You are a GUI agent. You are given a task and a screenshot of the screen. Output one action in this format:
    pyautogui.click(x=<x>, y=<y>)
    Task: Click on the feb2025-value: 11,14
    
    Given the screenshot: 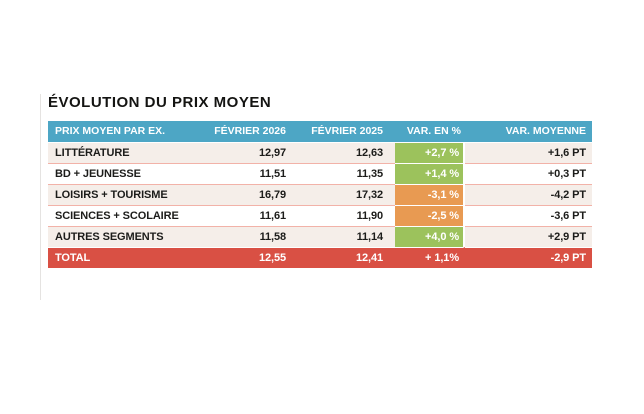 What is the action you would take?
    pyautogui.click(x=346, y=236)
    